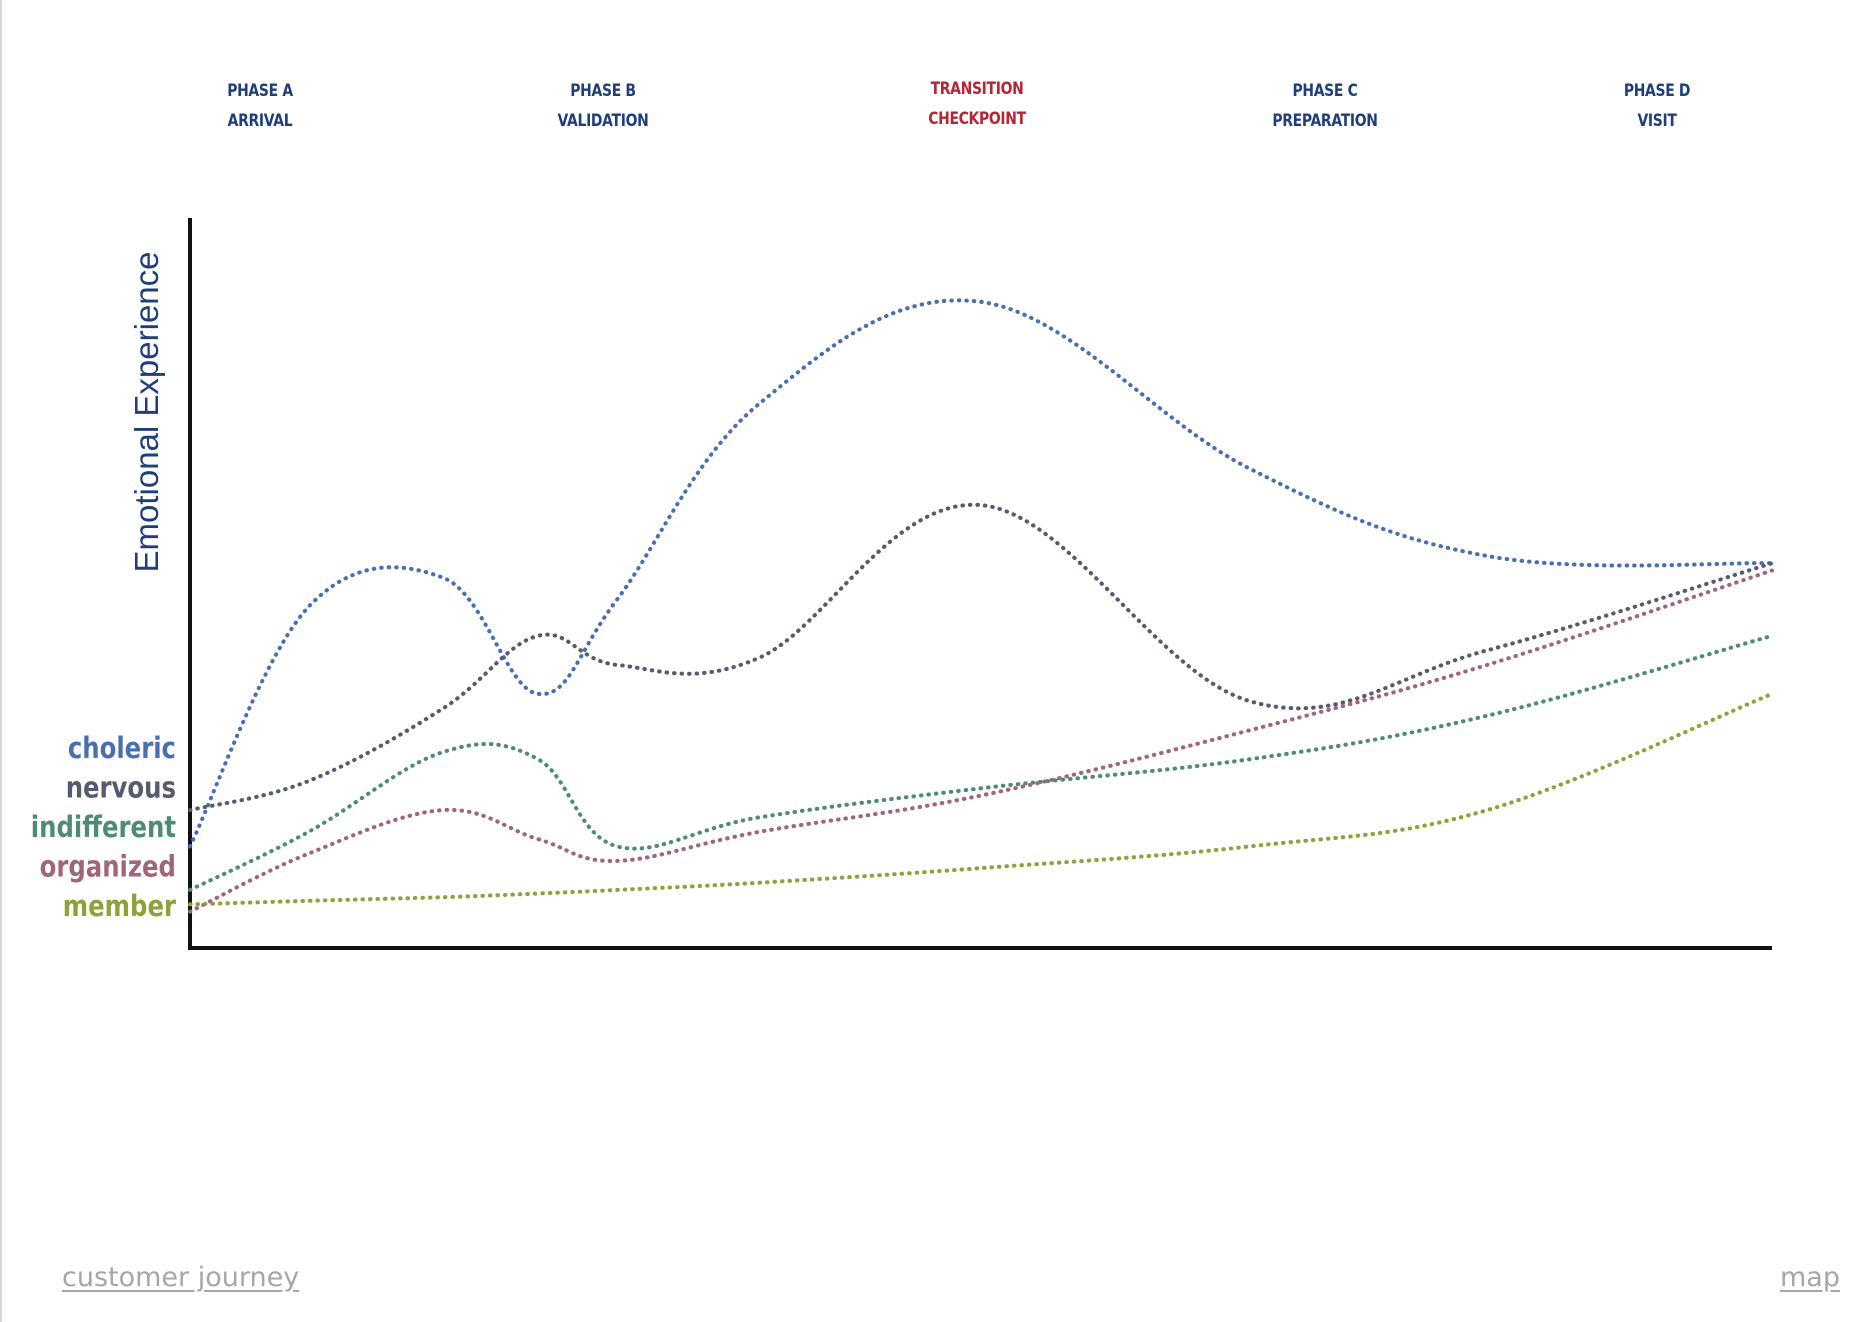 The image size is (1872, 1322). What do you see at coordinates (1325, 121) in the screenshot?
I see `phase-header-line2: PREPARATION` at bounding box center [1325, 121].